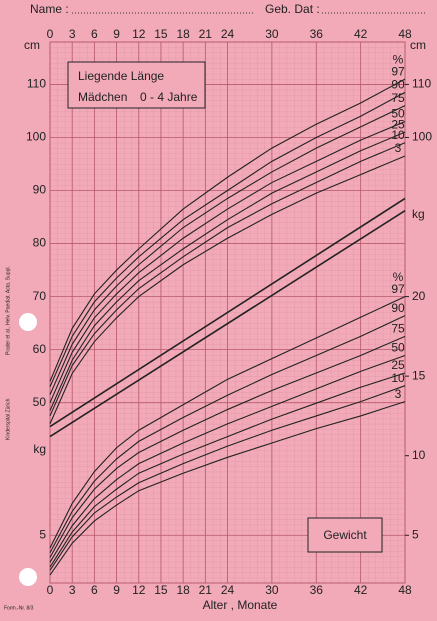 Image resolution: width=437 pixels, height=621 pixels. Describe the element at coordinates (169, 97) in the screenshot. I see `age-range: 0 - 4 Jahre` at that location.